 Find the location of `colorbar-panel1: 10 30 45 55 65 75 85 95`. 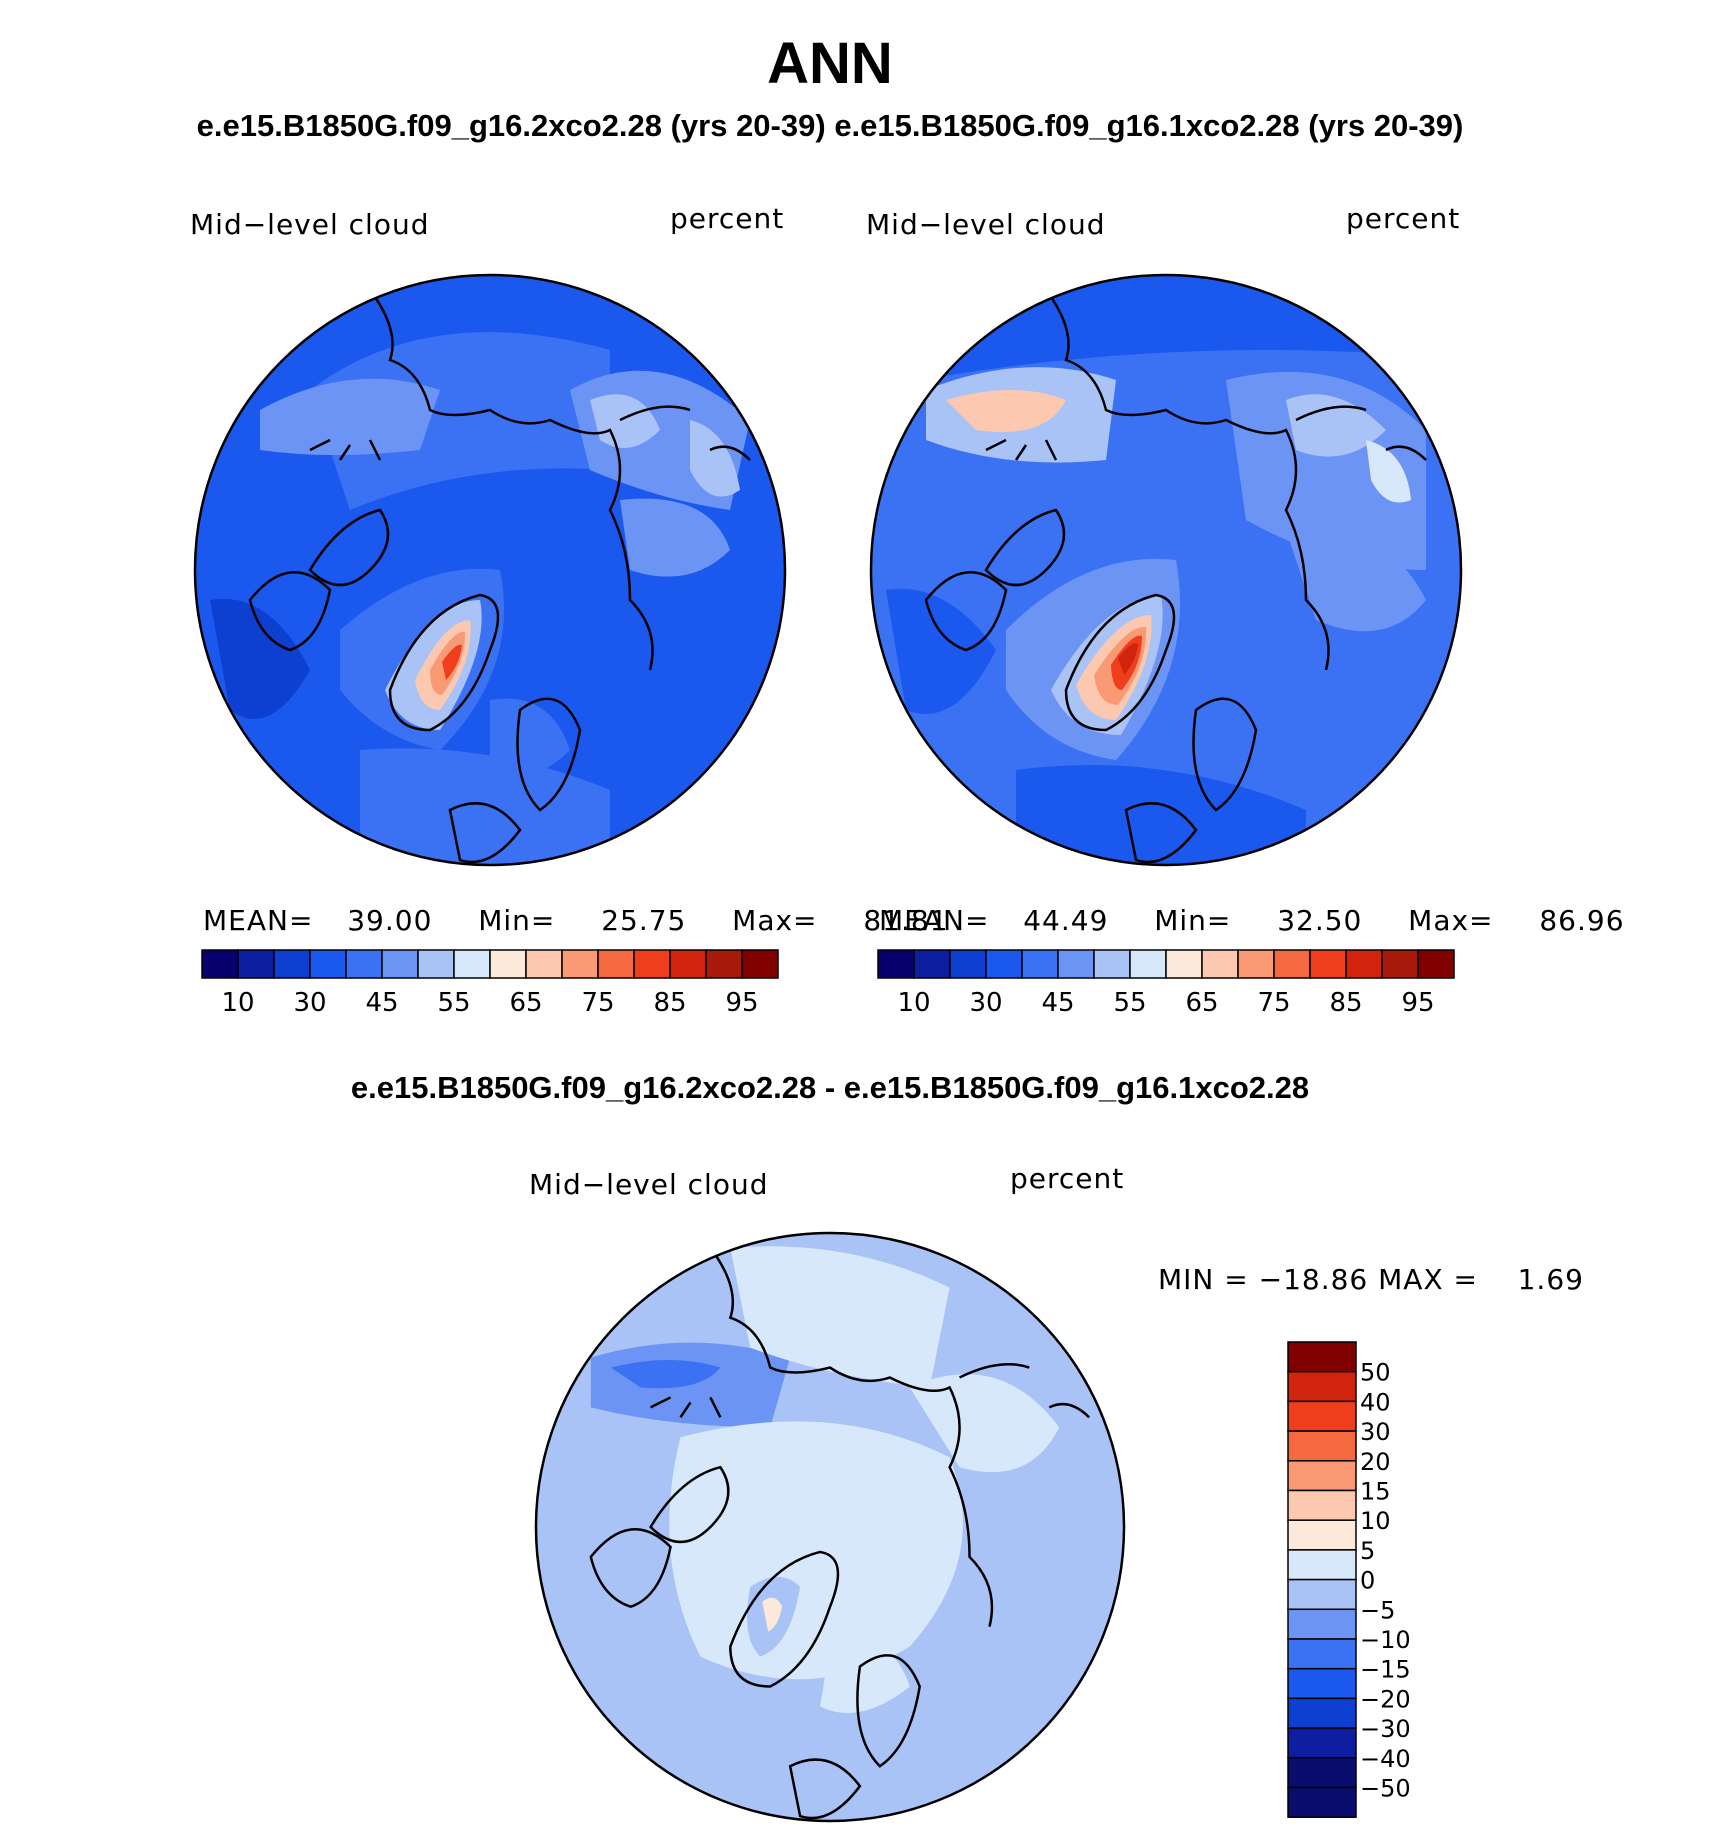

colorbar-panel1: 10 30 45 55 65 75 85 95 is located at coordinates (490, 983).